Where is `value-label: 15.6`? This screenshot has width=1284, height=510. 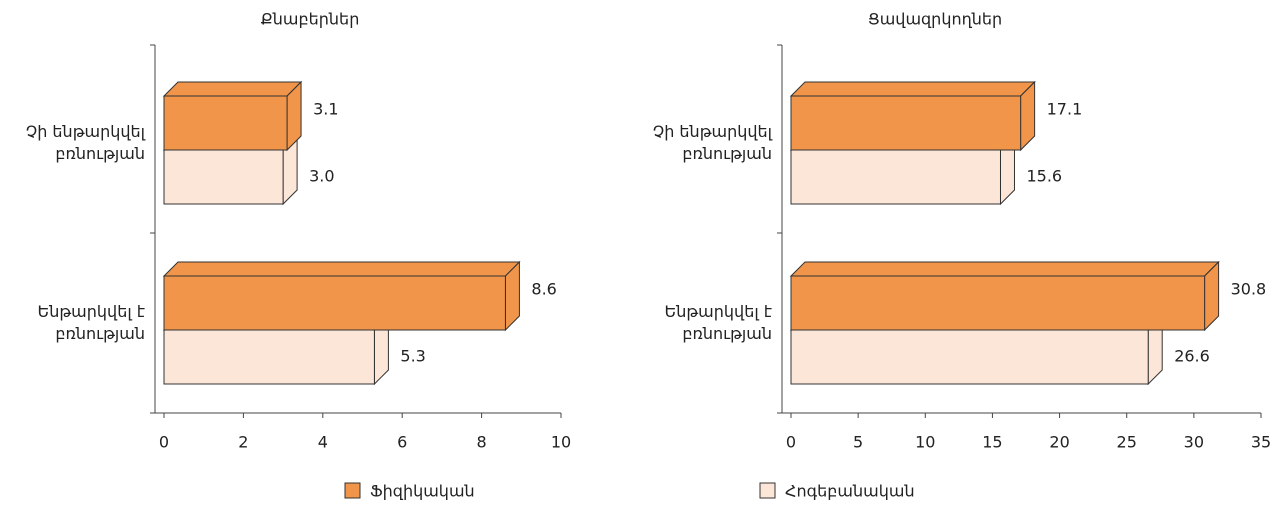 value-label: 15.6 is located at coordinates (1044, 176).